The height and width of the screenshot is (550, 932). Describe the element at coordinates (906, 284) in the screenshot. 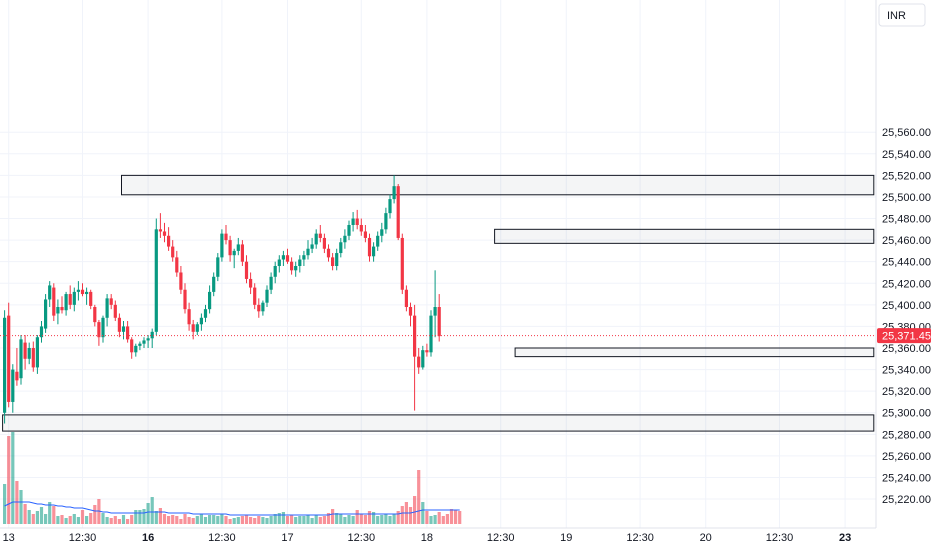

I see `y-tick-label: 25,420.00` at that location.